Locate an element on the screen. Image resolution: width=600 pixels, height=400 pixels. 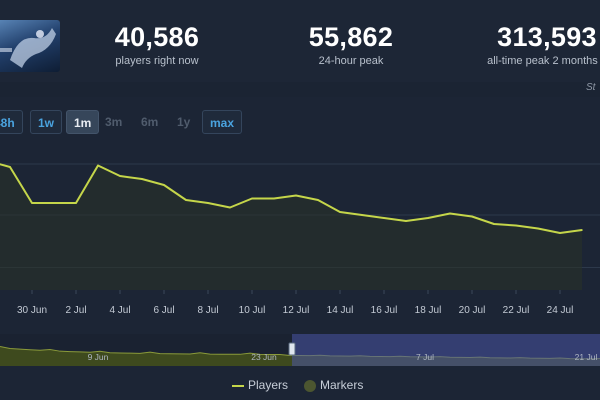
range-button-1m: 1m is located at coordinates (83, 122).